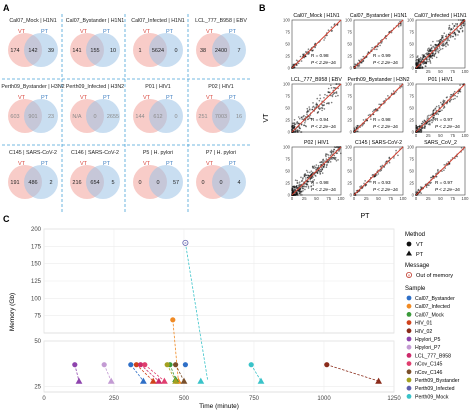 The height and width of the screenshot is (418, 474). Describe the element at coordinates (262, 8) in the screenshot. I see `panel-label-b: B` at that location.